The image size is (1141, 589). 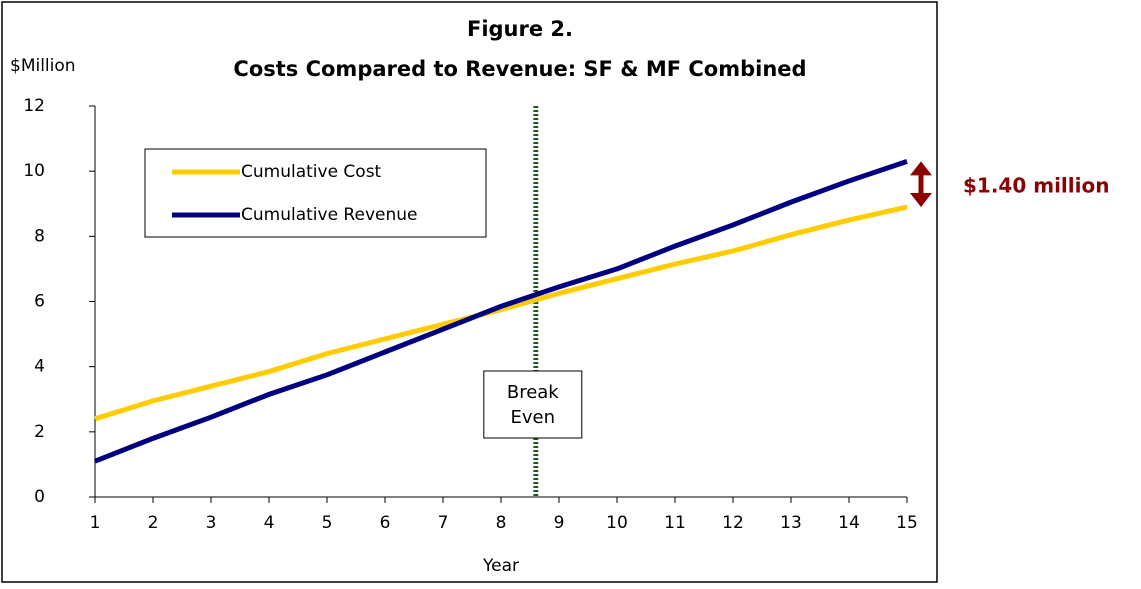 What do you see at coordinates (385, 523) in the screenshot?
I see `x-tick-label: 6` at bounding box center [385, 523].